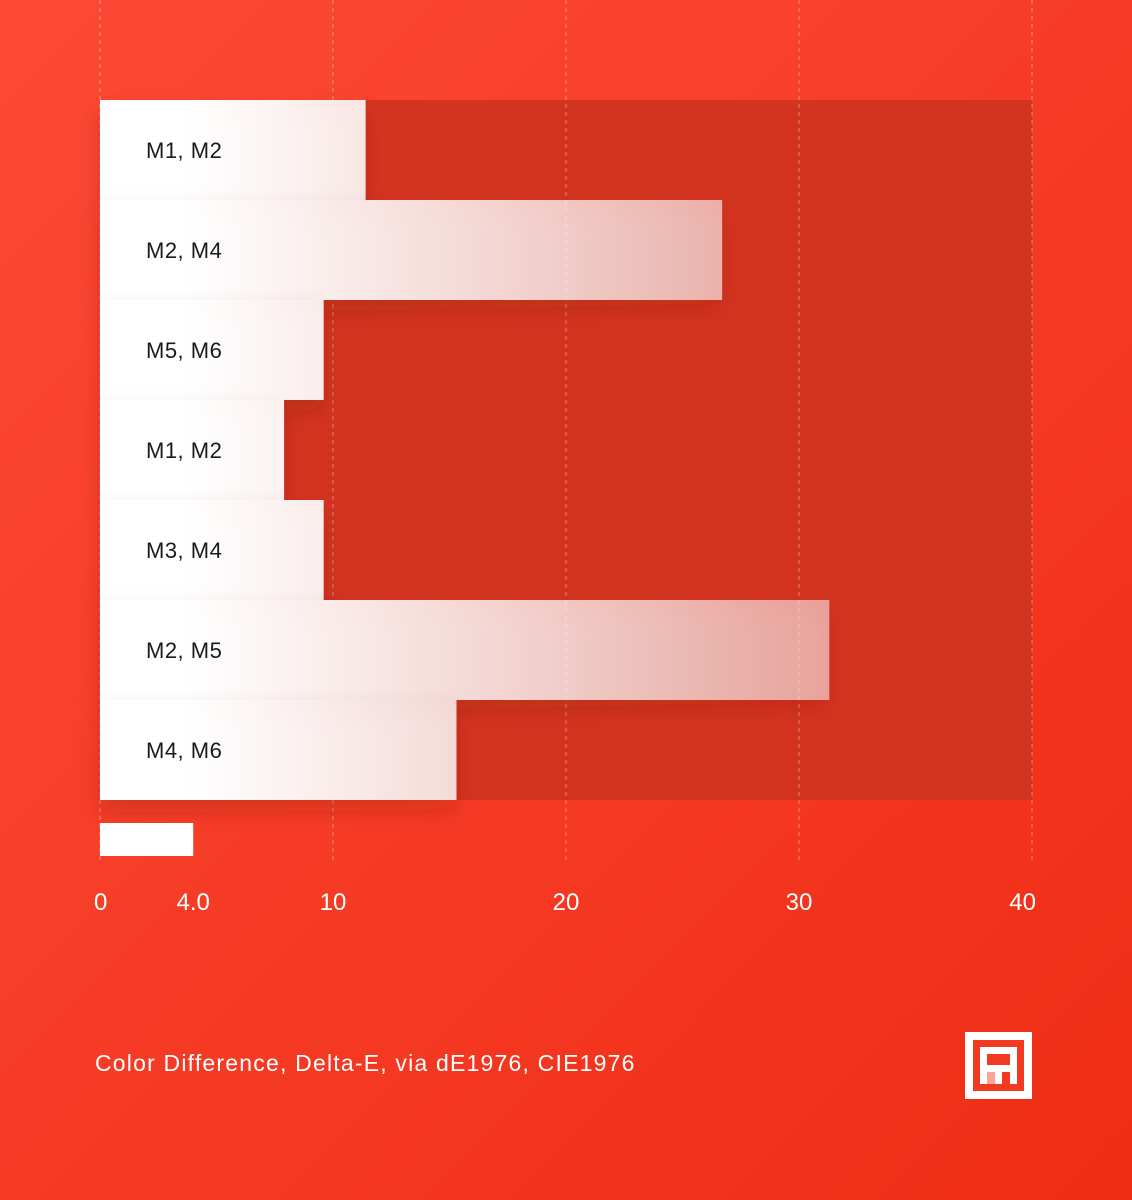 This screenshot has height=1200, width=1132. Describe the element at coordinates (184, 750) in the screenshot. I see `category-label-6: M4, M6` at that location.